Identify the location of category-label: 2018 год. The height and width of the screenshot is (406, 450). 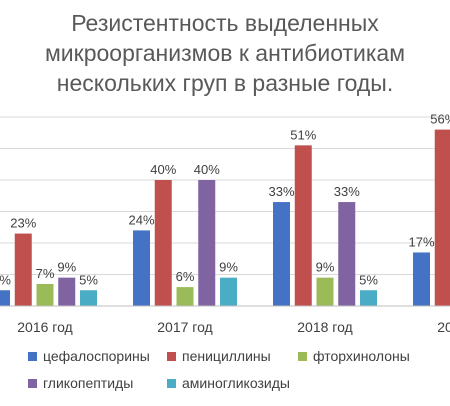
(324, 327).